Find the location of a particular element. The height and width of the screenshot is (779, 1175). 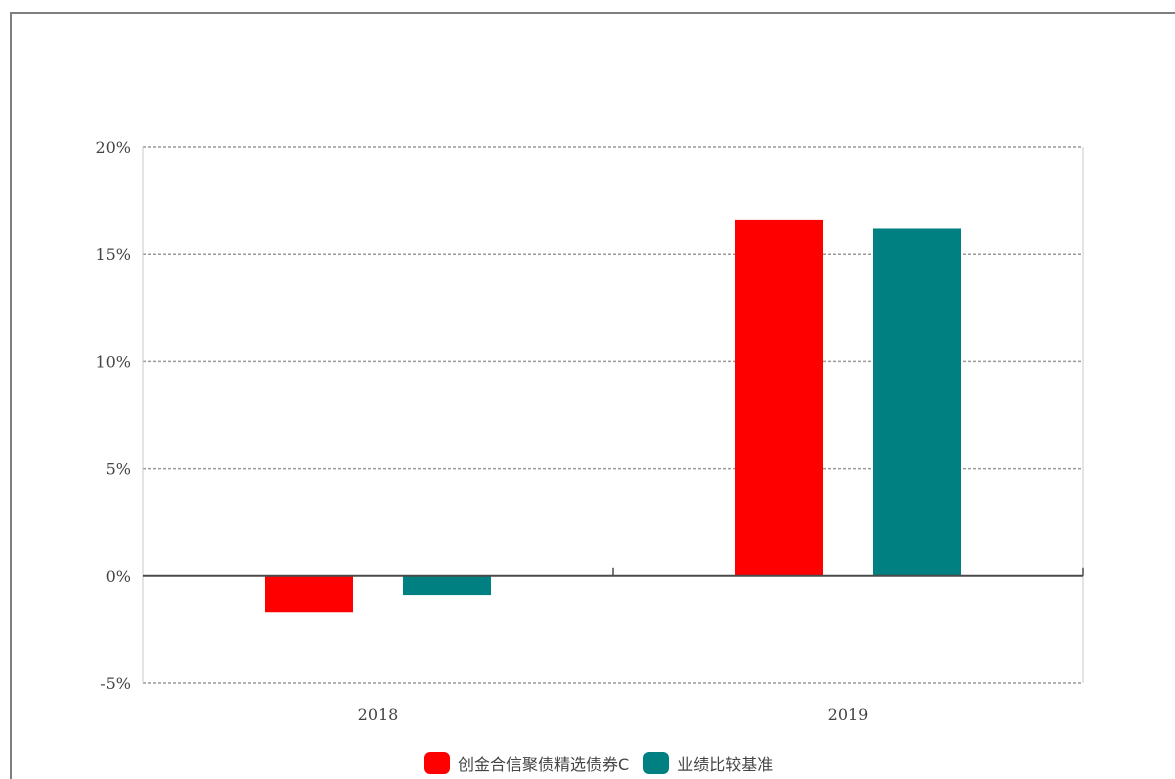

legend-item-fund: 创金合信聚债精选债券C is located at coordinates (526, 763).